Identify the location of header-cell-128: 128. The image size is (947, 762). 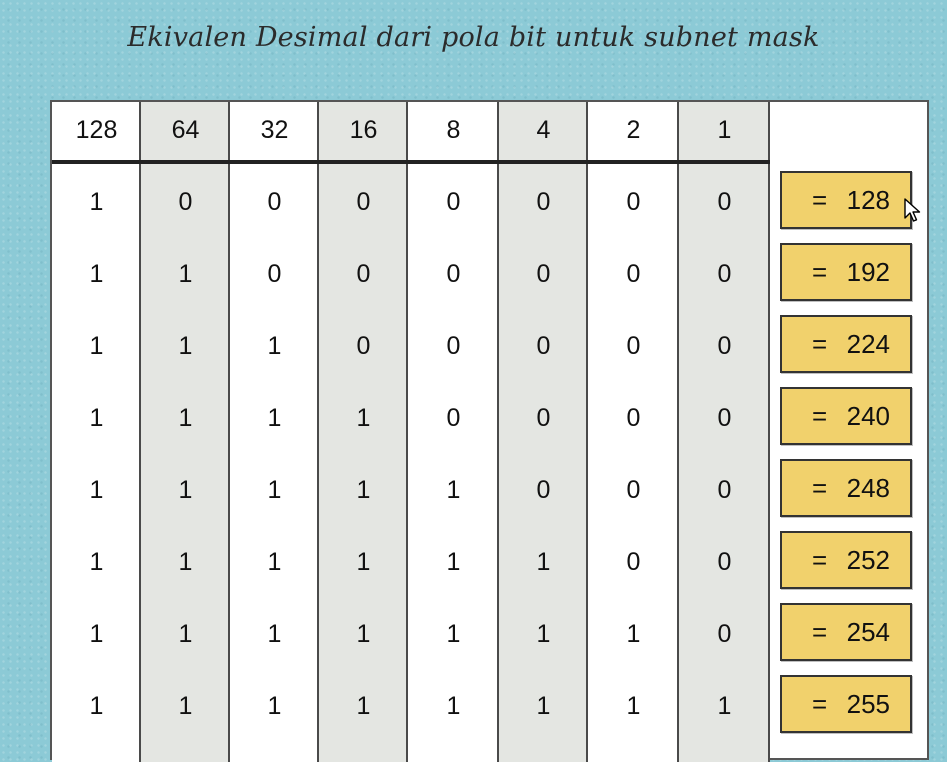
(96, 130).